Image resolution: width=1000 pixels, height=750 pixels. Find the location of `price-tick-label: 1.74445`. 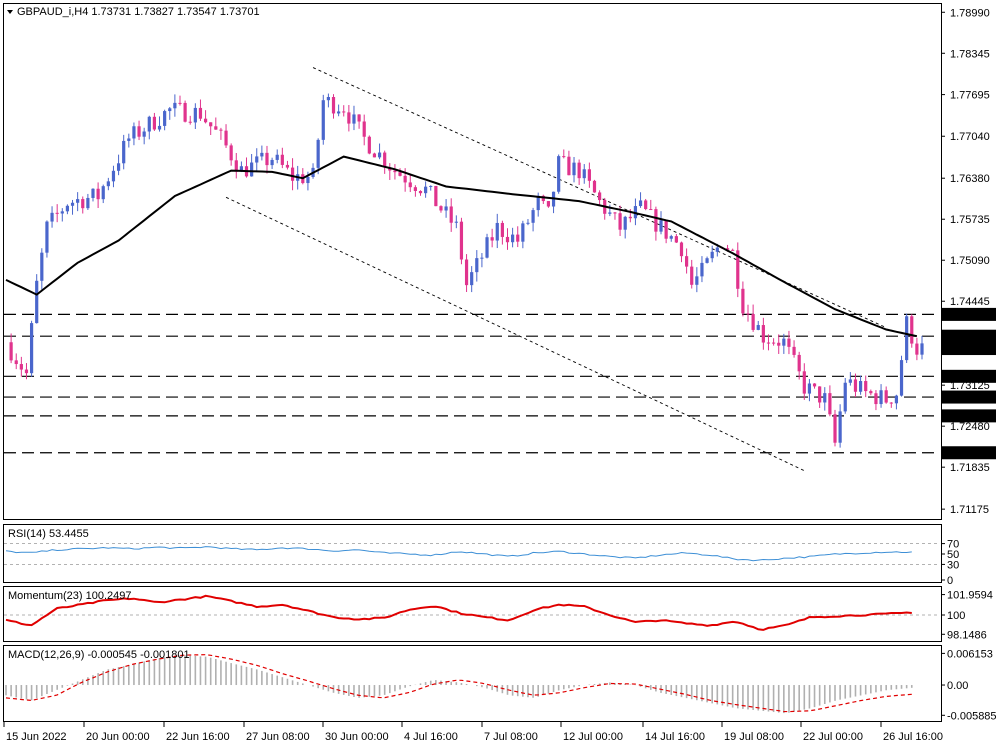

price-tick-label: 1.74445 is located at coordinates (970, 302).